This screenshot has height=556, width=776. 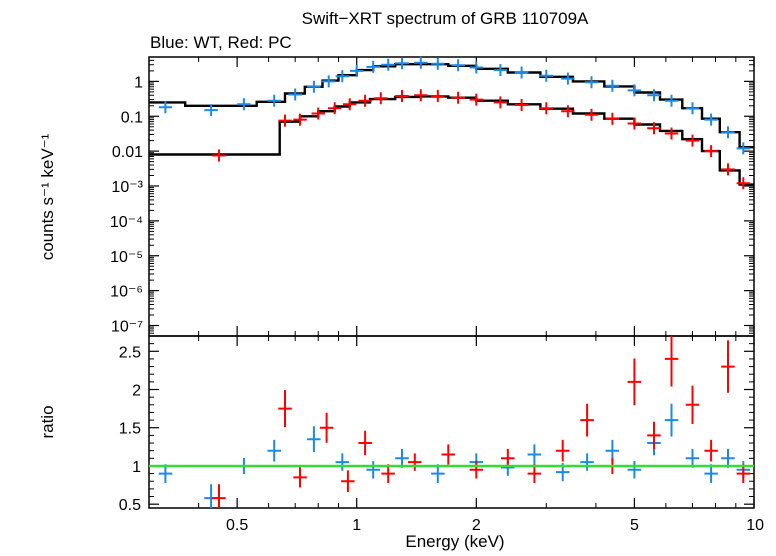 What do you see at coordinates (136, 391) in the screenshot?
I see `bottom-y-tick-label: 2` at bounding box center [136, 391].